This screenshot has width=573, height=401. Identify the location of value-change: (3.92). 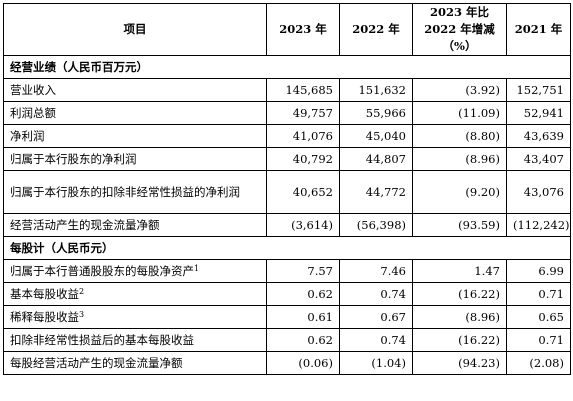
(459, 90).